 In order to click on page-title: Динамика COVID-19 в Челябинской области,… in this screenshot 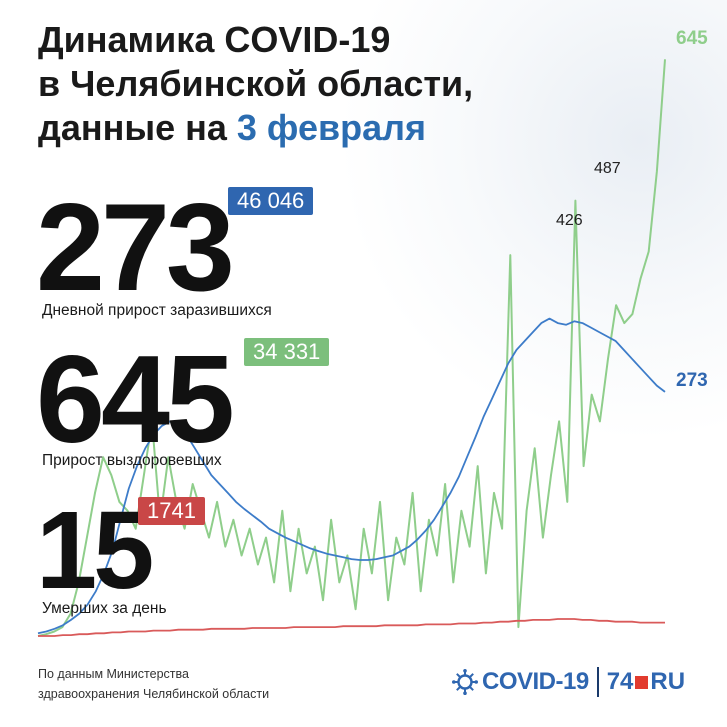, I will do `click(255, 84)`.